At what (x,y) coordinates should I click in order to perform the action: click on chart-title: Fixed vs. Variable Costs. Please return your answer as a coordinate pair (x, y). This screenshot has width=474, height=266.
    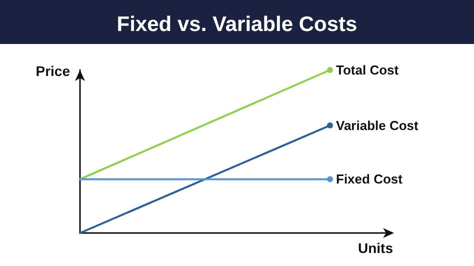
    Looking at the image, I should click on (237, 24).